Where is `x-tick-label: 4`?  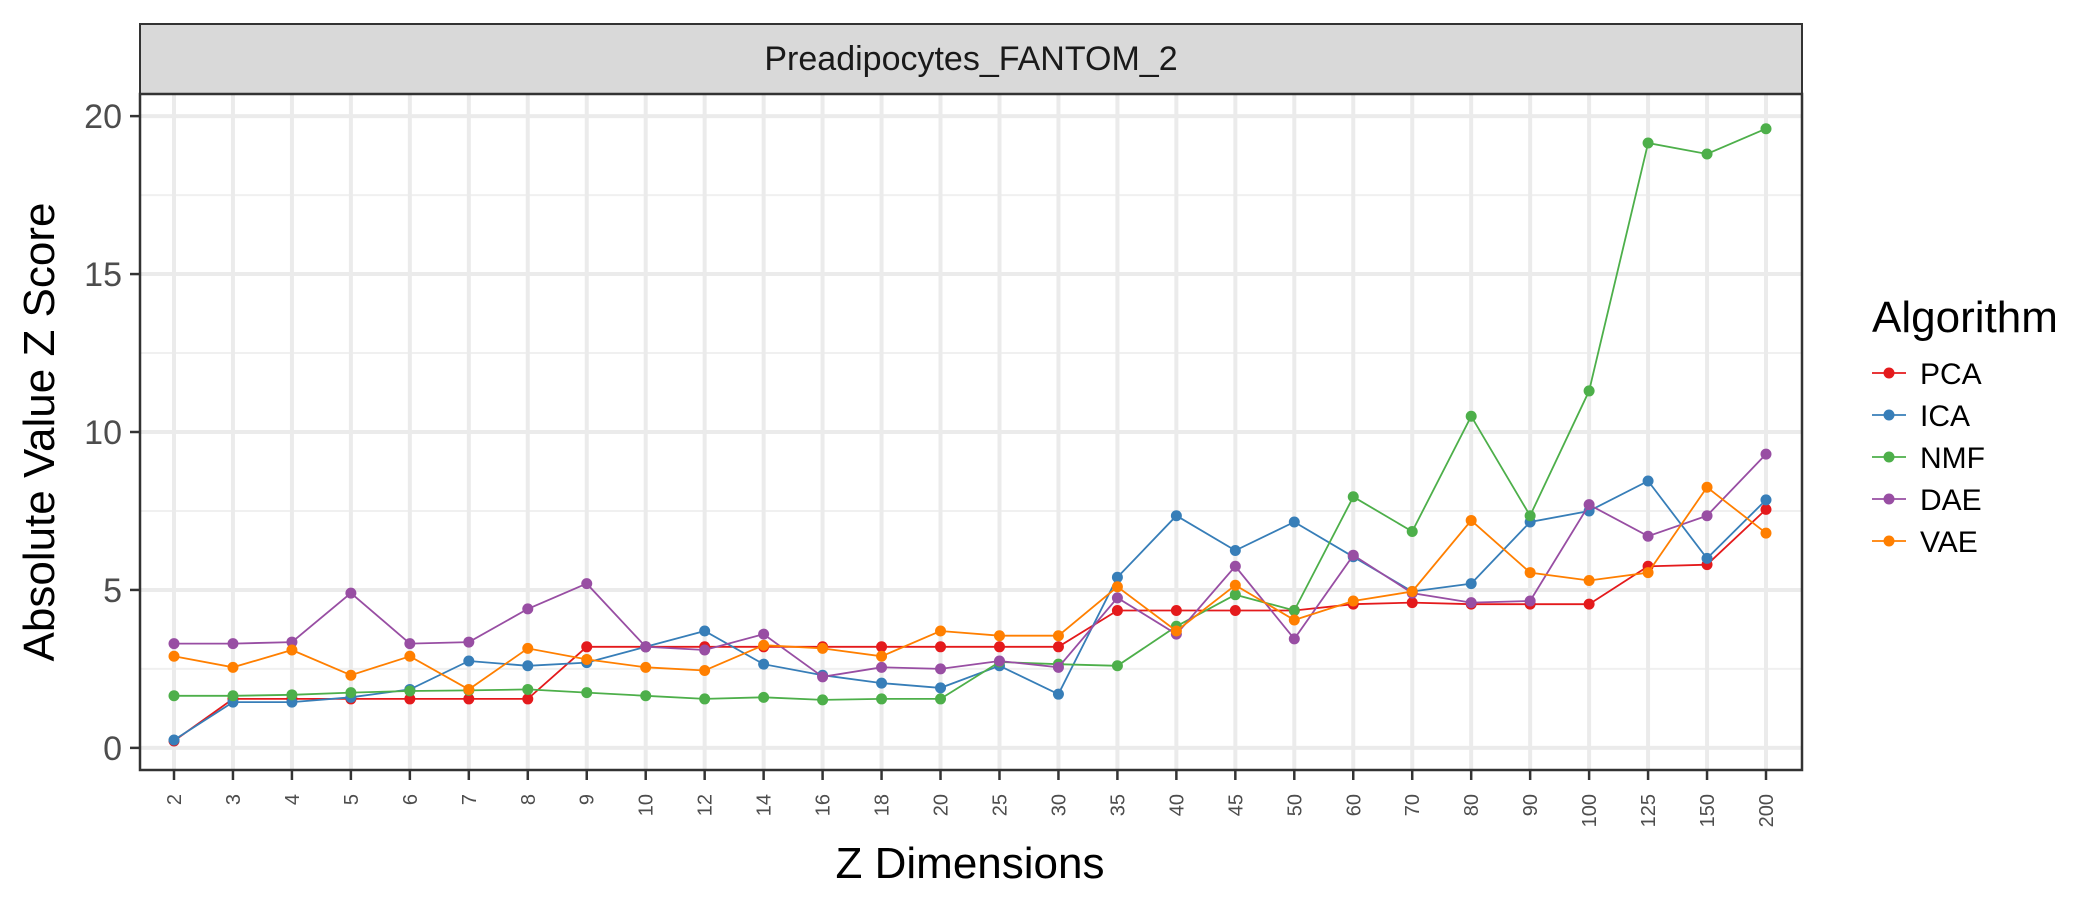
x-tick-label: 4 is located at coordinates (293, 799).